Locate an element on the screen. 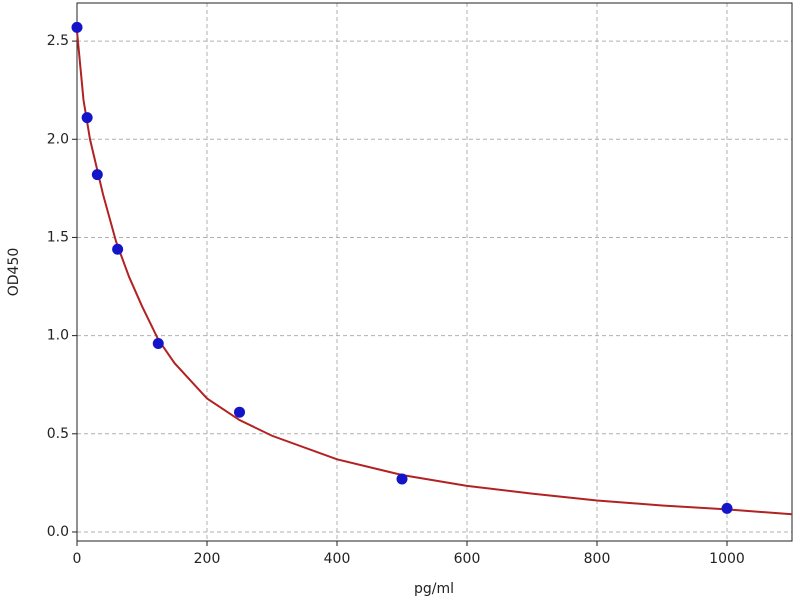 This screenshot has width=800, height=600. x-tick-label: 800 is located at coordinates (597, 559).